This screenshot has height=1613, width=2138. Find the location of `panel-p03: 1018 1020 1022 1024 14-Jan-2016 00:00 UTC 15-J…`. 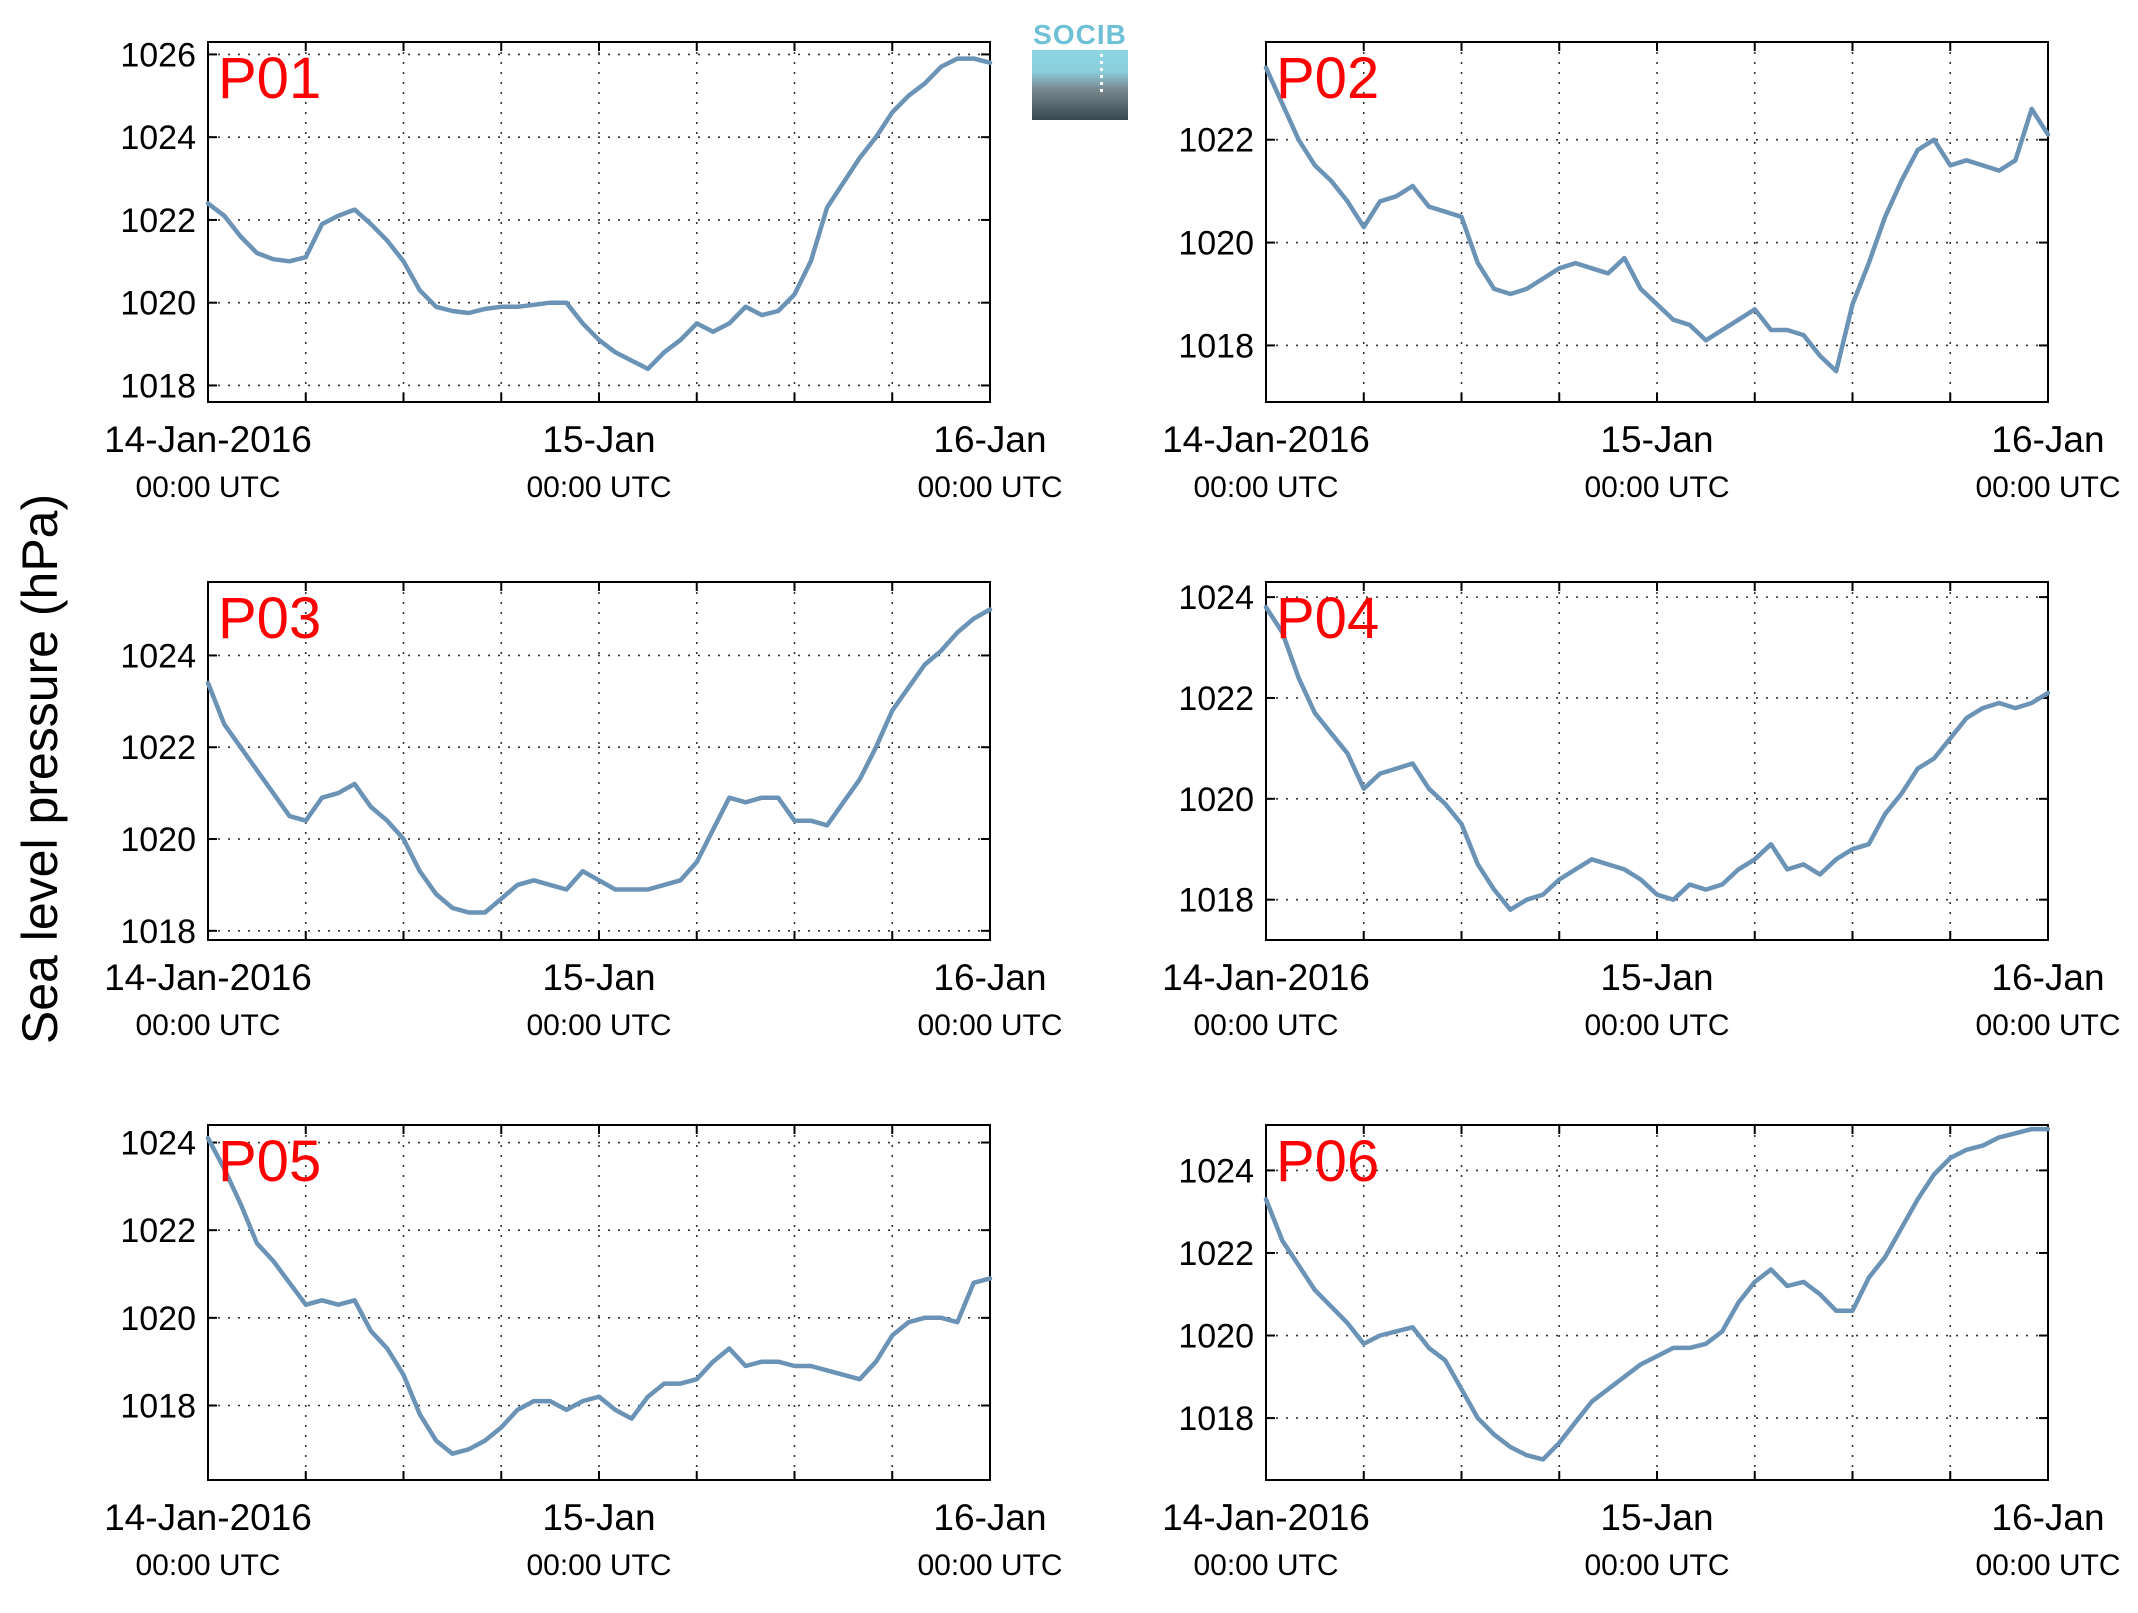

panel-p03: 1018 1020 1022 1024 14-Jan-2016 00:00 UTC 15-J… is located at coordinates (583, 811).